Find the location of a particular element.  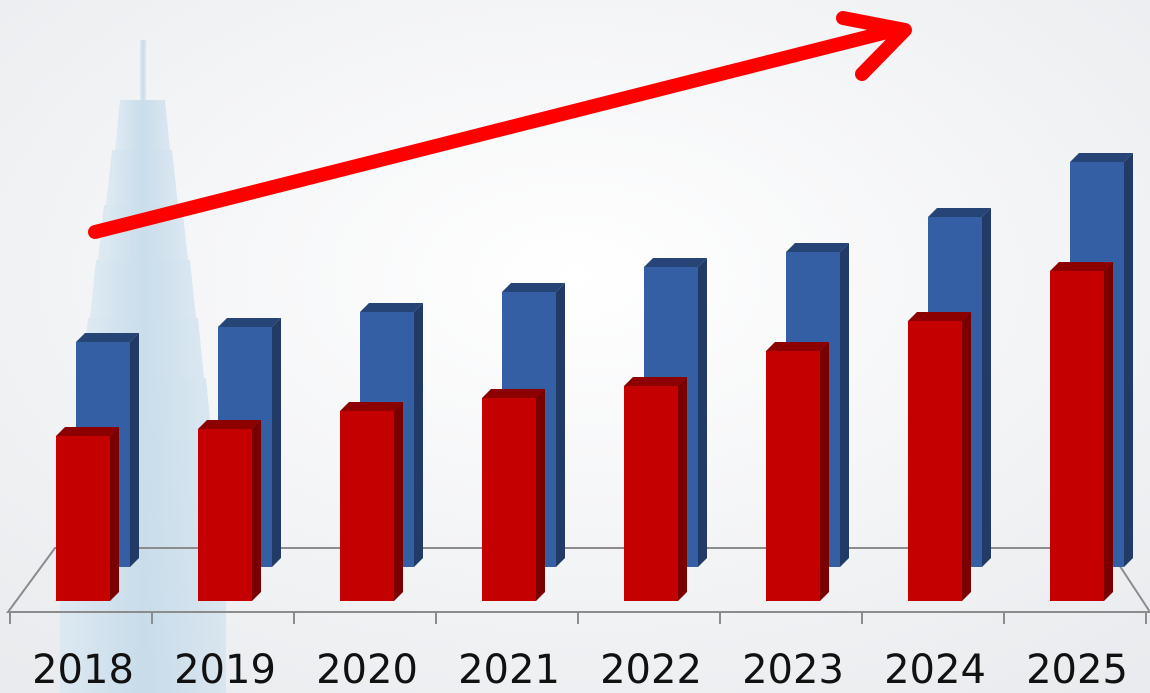

x-tick-label: 2022 is located at coordinates (651, 670).